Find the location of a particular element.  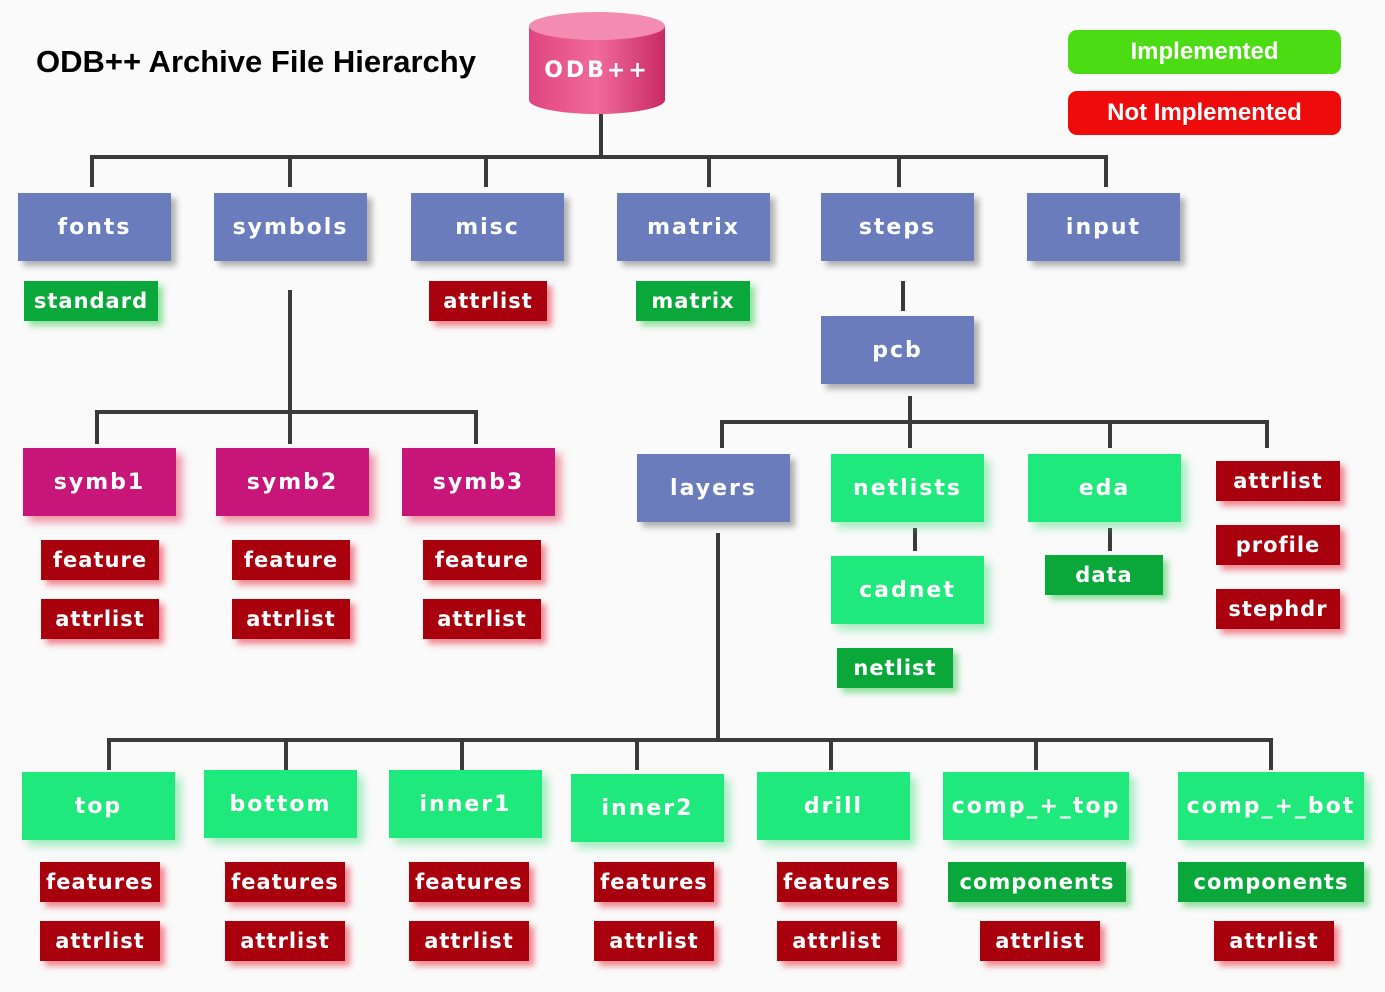

node-symb2-feature: feature is located at coordinates (291, 560).